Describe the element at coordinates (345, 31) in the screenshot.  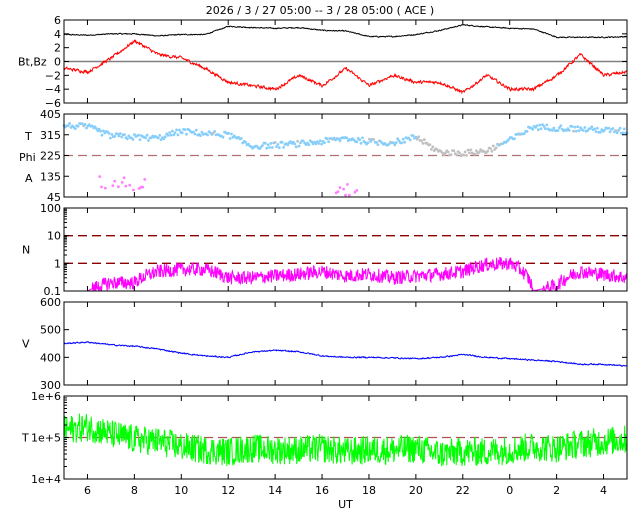
I see `series-line-bt` at that location.